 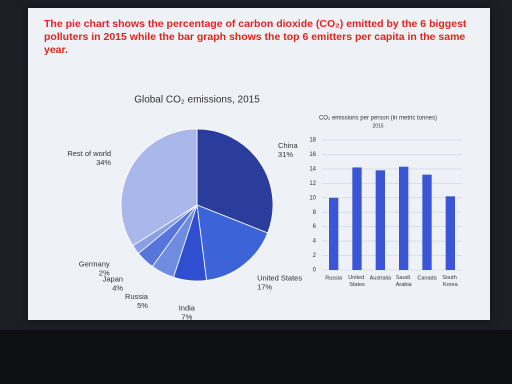 I want to click on slice-value-label: 7%, so click(x=186, y=317).